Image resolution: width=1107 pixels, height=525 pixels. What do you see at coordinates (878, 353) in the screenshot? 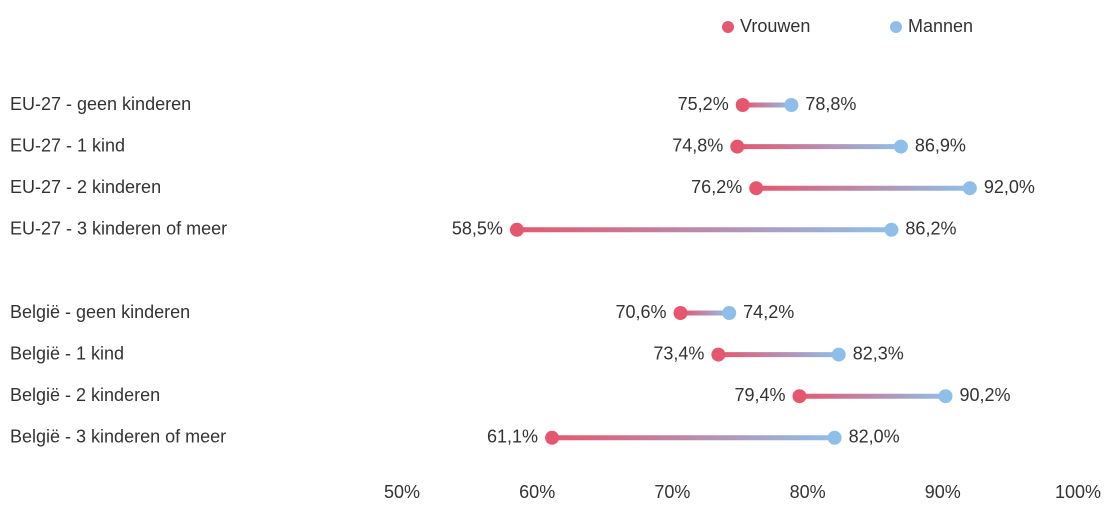
I see `value-label: 82,3%` at bounding box center [878, 353].